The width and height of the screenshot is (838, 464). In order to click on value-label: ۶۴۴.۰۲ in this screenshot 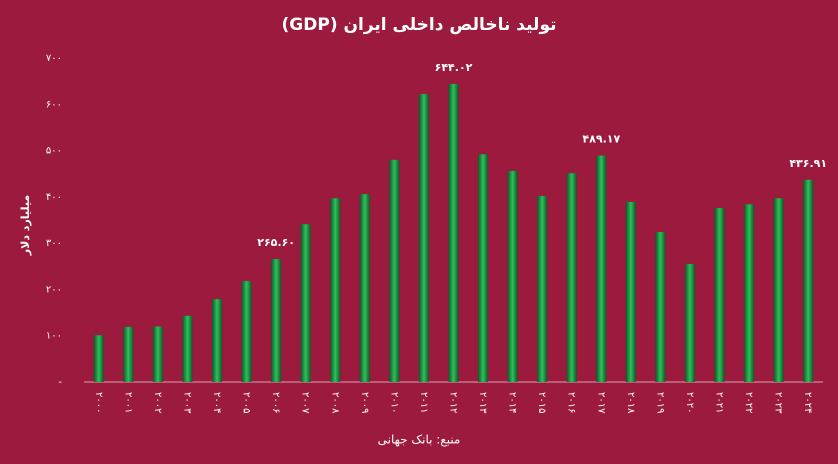, I will do `click(454, 67)`.